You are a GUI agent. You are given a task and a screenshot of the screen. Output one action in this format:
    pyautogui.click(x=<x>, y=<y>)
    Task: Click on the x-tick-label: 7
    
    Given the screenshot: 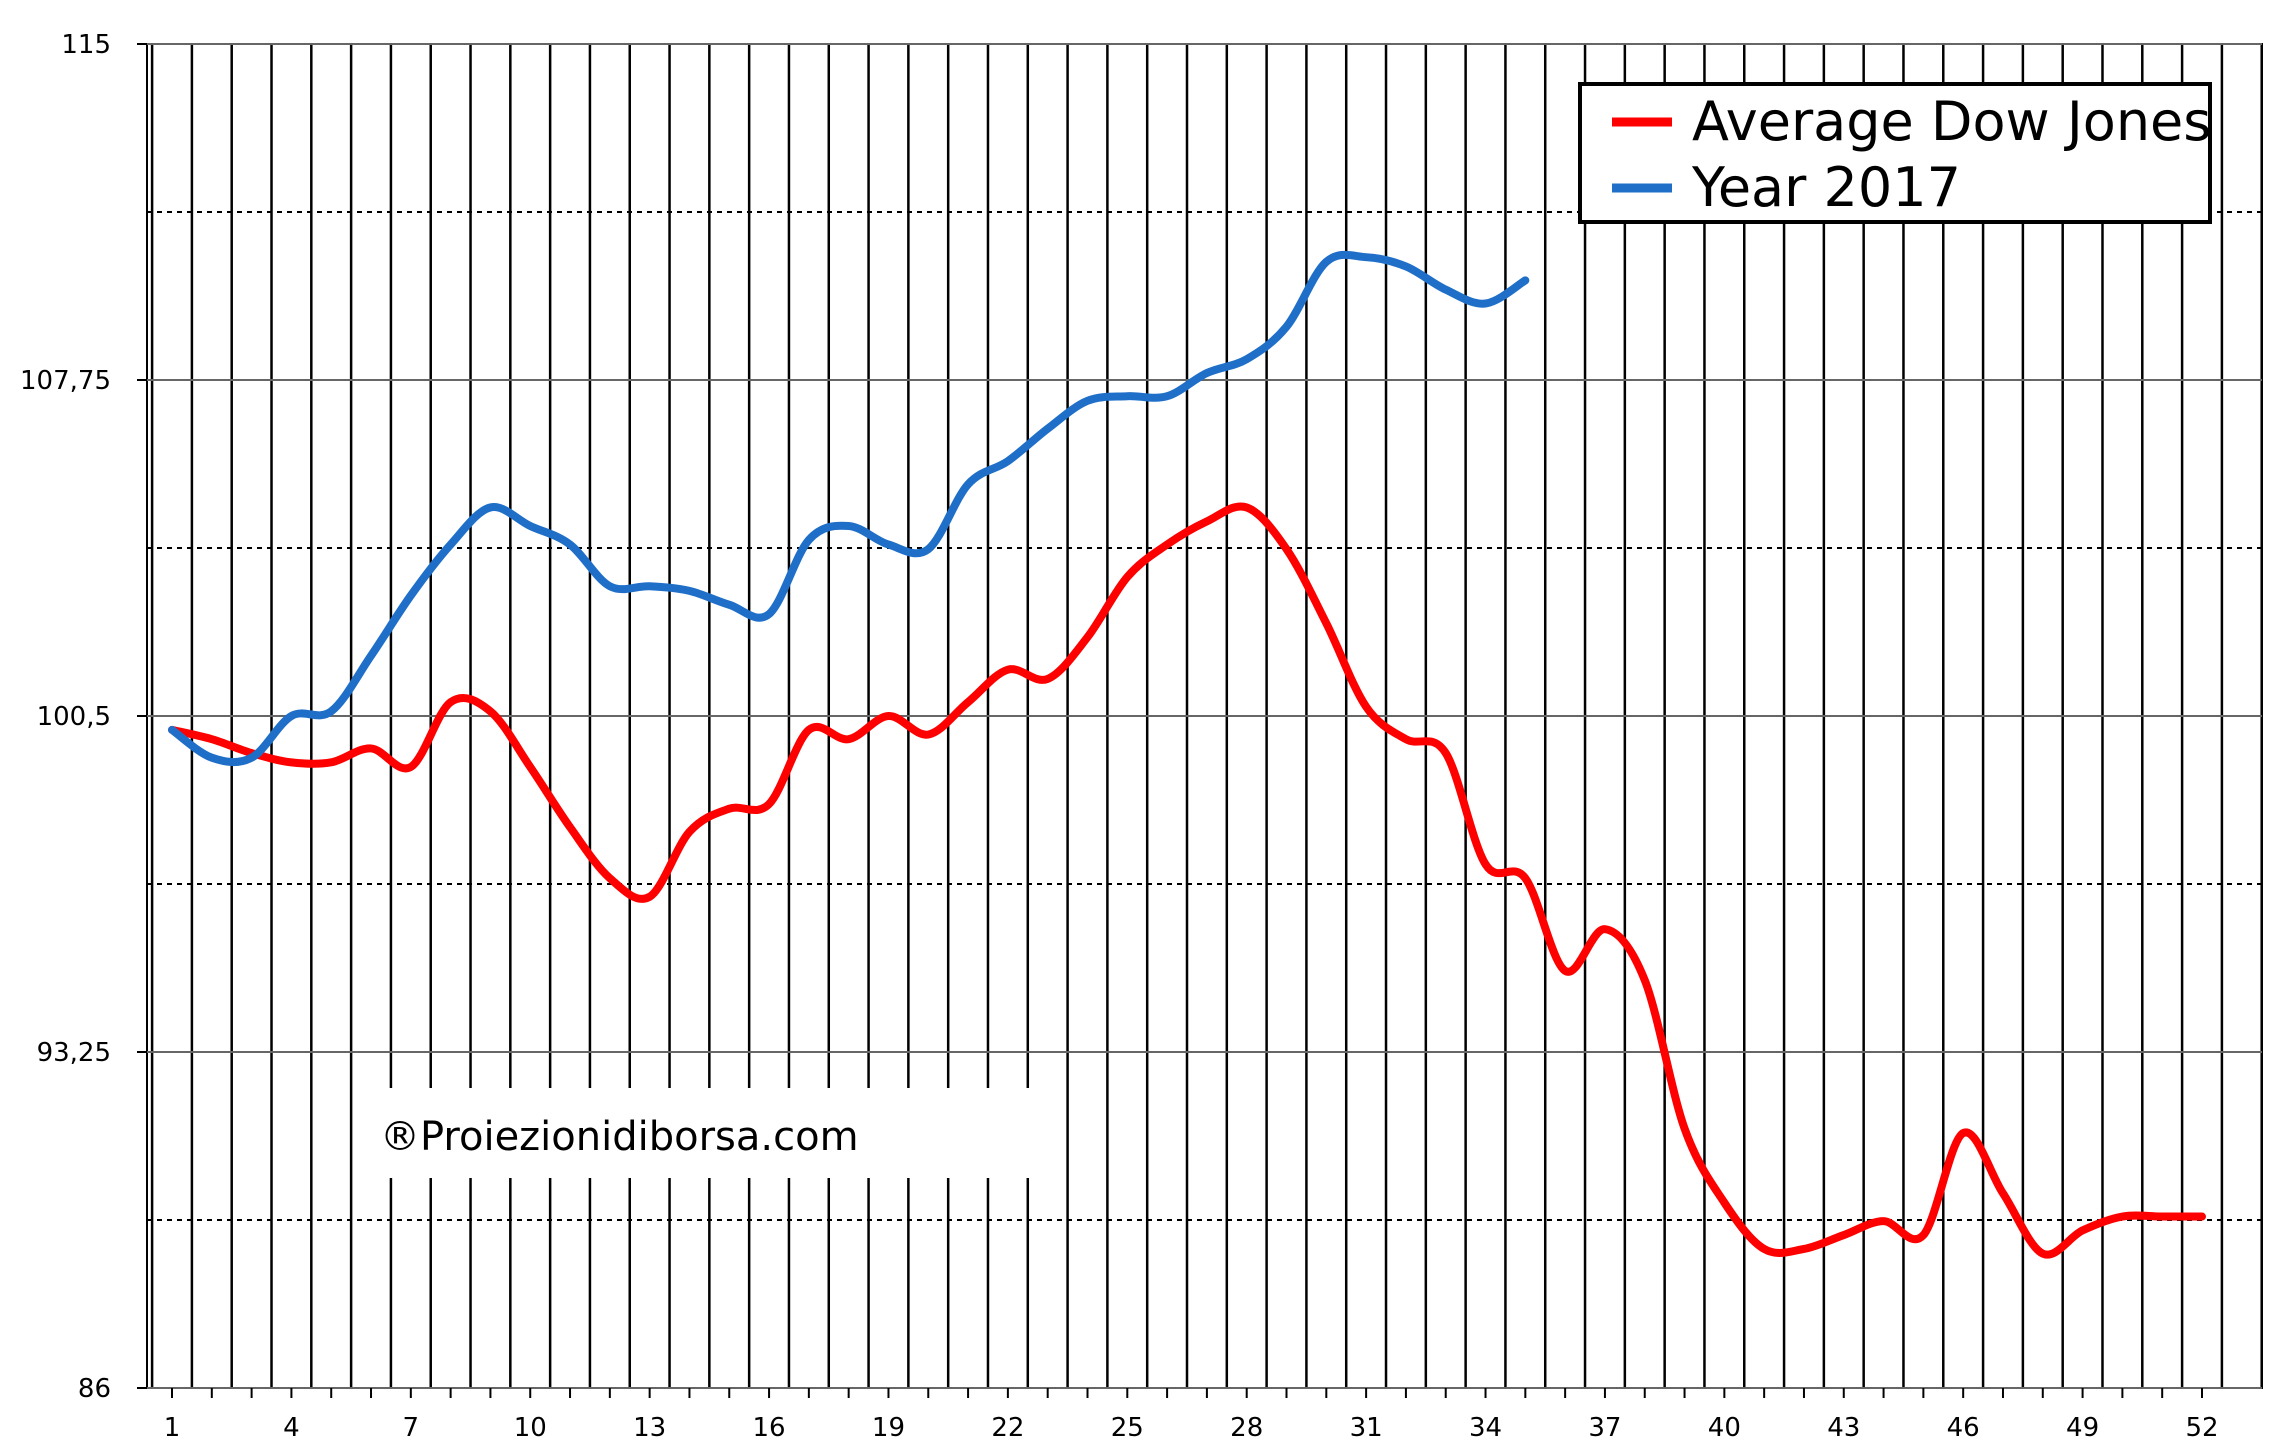 What is the action you would take?
    pyautogui.click(x=411, y=1428)
    